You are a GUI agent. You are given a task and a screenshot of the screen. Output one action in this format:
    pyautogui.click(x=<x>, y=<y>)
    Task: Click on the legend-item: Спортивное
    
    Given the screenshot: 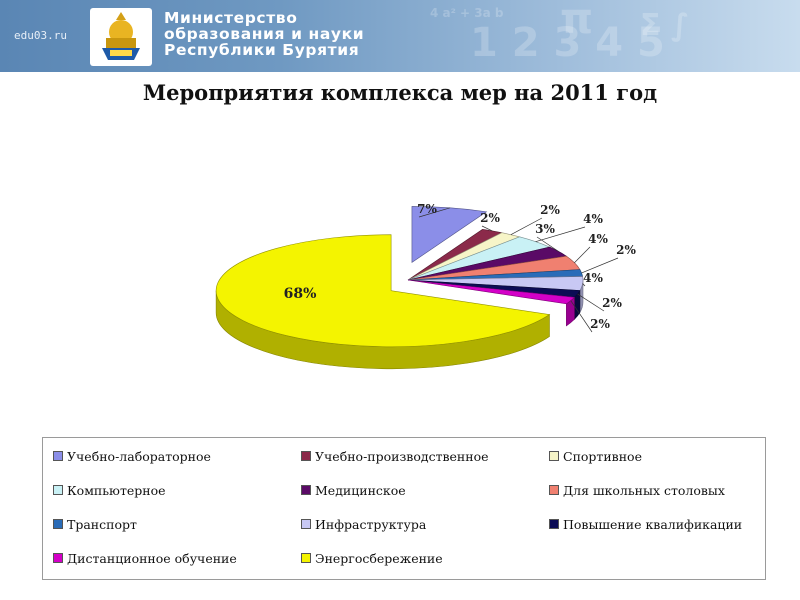 What is the action you would take?
    pyautogui.click(x=595, y=456)
    